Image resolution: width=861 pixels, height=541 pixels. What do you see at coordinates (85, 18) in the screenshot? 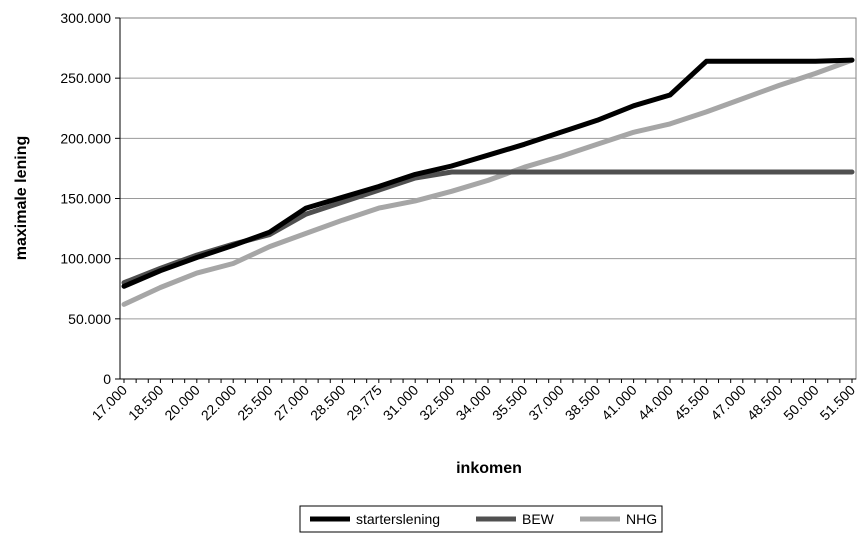
I see `y-tick-label: 300.000` at bounding box center [85, 18].